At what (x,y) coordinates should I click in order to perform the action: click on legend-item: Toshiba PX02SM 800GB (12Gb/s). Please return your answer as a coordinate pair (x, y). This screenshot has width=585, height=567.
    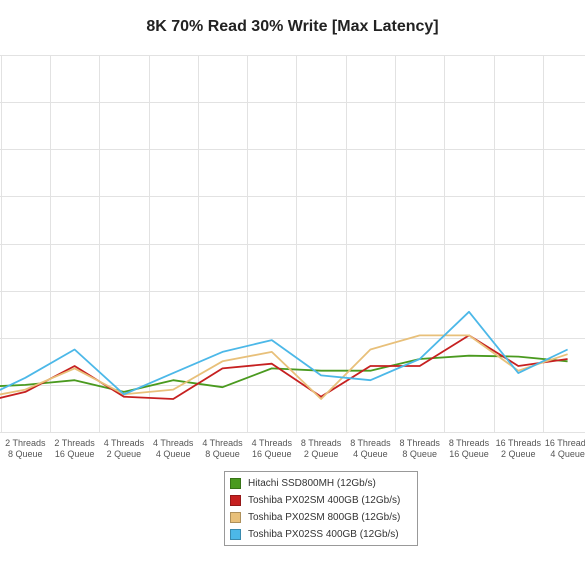
    Looking at the image, I should click on (323, 517).